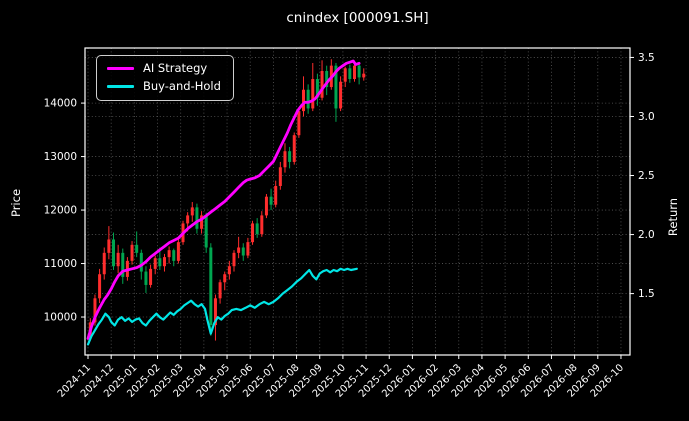 This screenshot has height=421, width=689. What do you see at coordinates (673, 217) in the screenshot?
I see `y-axis-label-return: Return` at bounding box center [673, 217].